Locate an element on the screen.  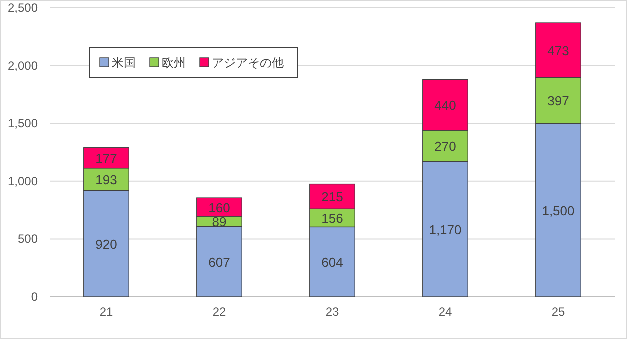
data-label: 473 is located at coordinates (559, 50).